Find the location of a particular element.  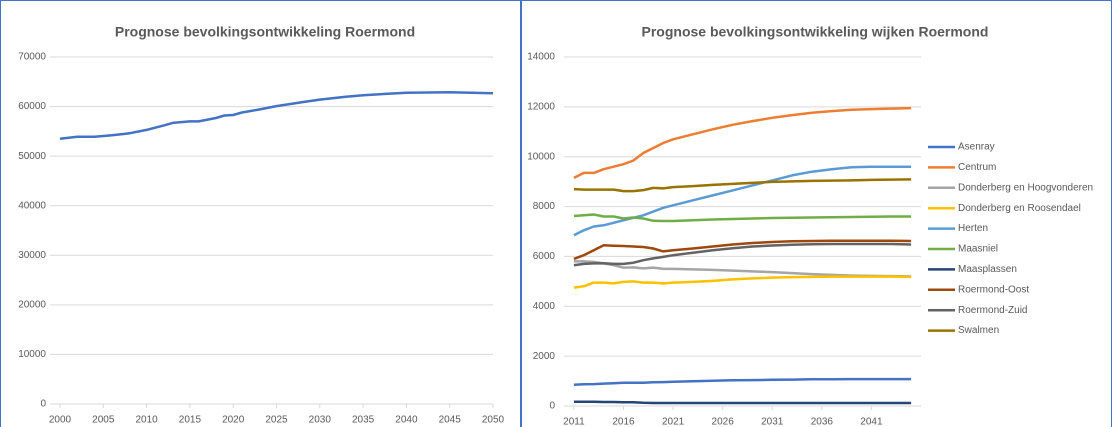

y-tick-label: 4000 is located at coordinates (544, 306).